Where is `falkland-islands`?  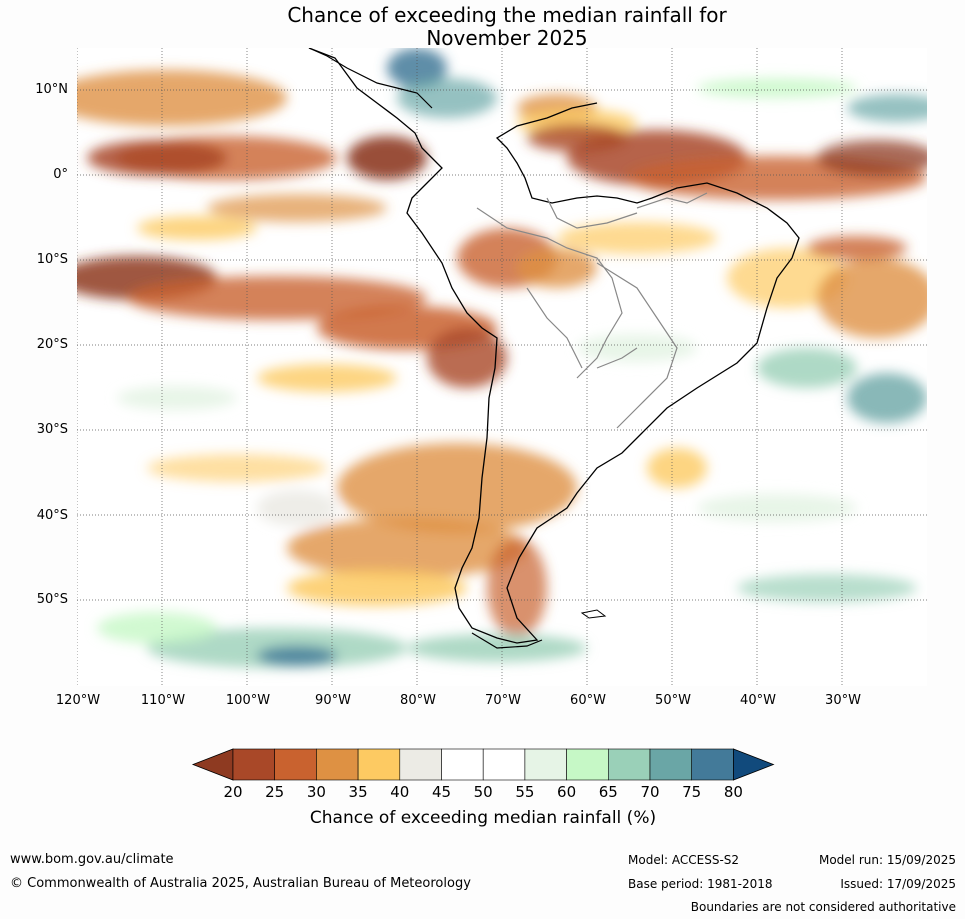 falkland-islands is located at coordinates (593, 614).